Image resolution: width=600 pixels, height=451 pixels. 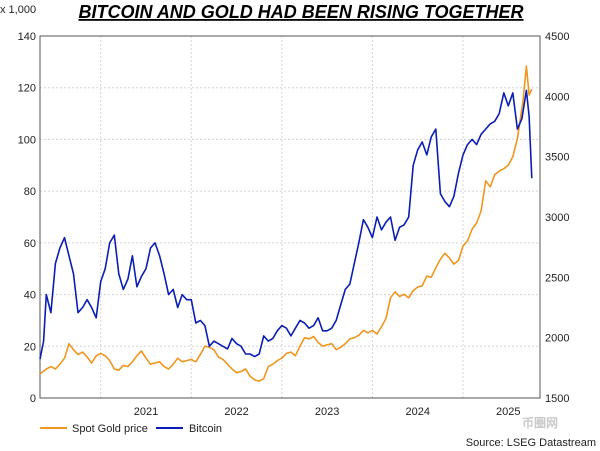 I want to click on left-tick-label: 60, so click(x=30, y=244).